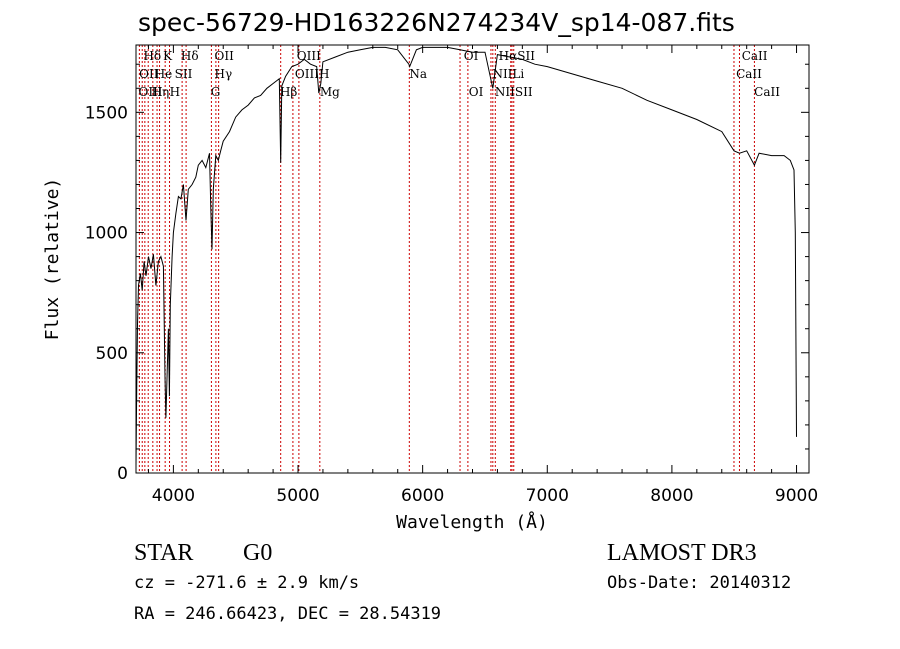 This screenshot has height=649, width=900. Describe the element at coordinates (106, 113) in the screenshot. I see `y-tick-label: 1500` at that location.